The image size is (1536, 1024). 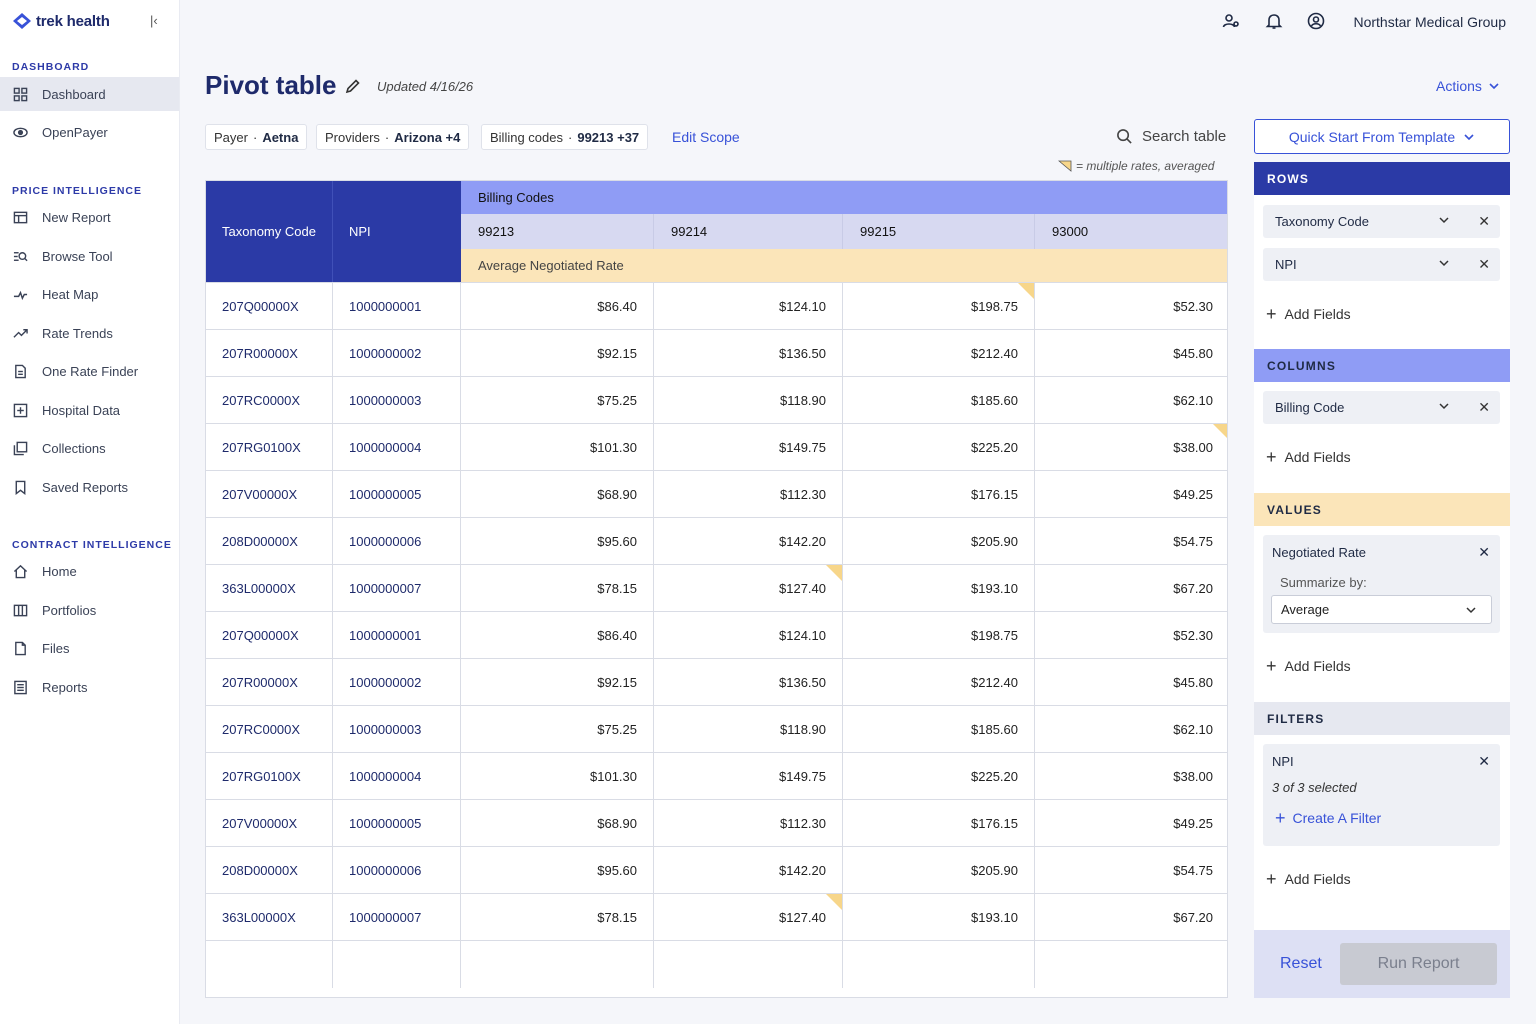 I want to click on taxonomy-code-cell: 363L00000X, so click(x=269, y=917).